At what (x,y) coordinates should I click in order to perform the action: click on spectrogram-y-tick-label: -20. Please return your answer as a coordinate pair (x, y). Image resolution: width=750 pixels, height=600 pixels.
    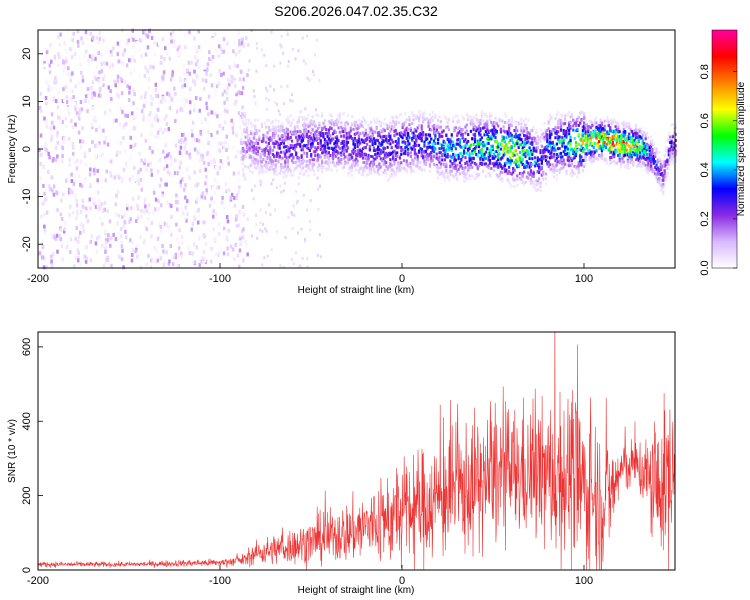
    Looking at the image, I should click on (27, 244).